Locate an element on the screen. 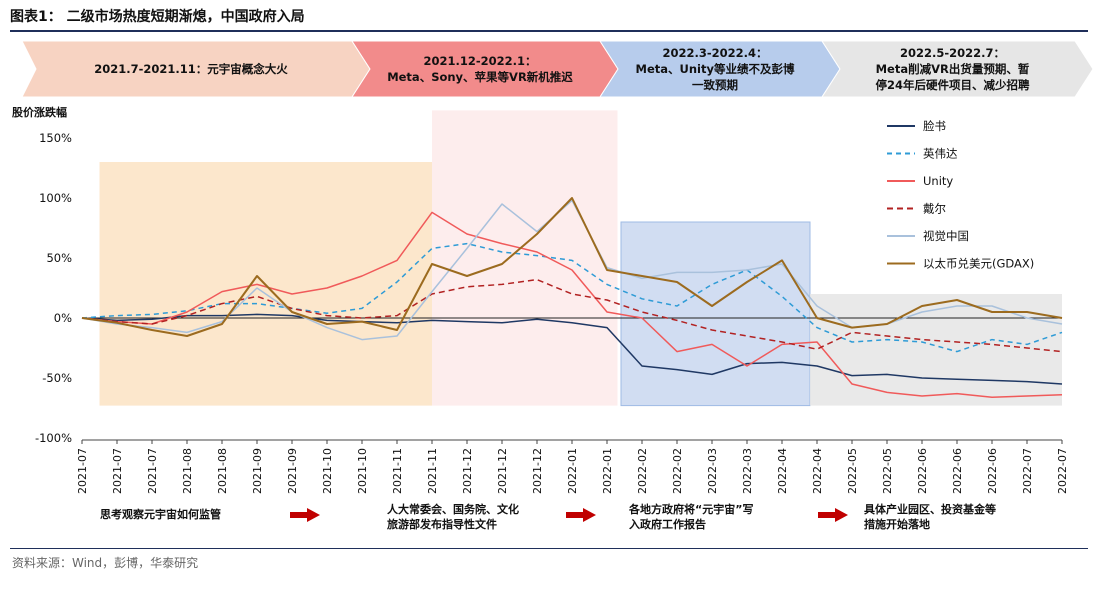 This screenshot has width=1101, height=591. y-axis-label: 股价涨跌幅 is located at coordinates (39, 112).